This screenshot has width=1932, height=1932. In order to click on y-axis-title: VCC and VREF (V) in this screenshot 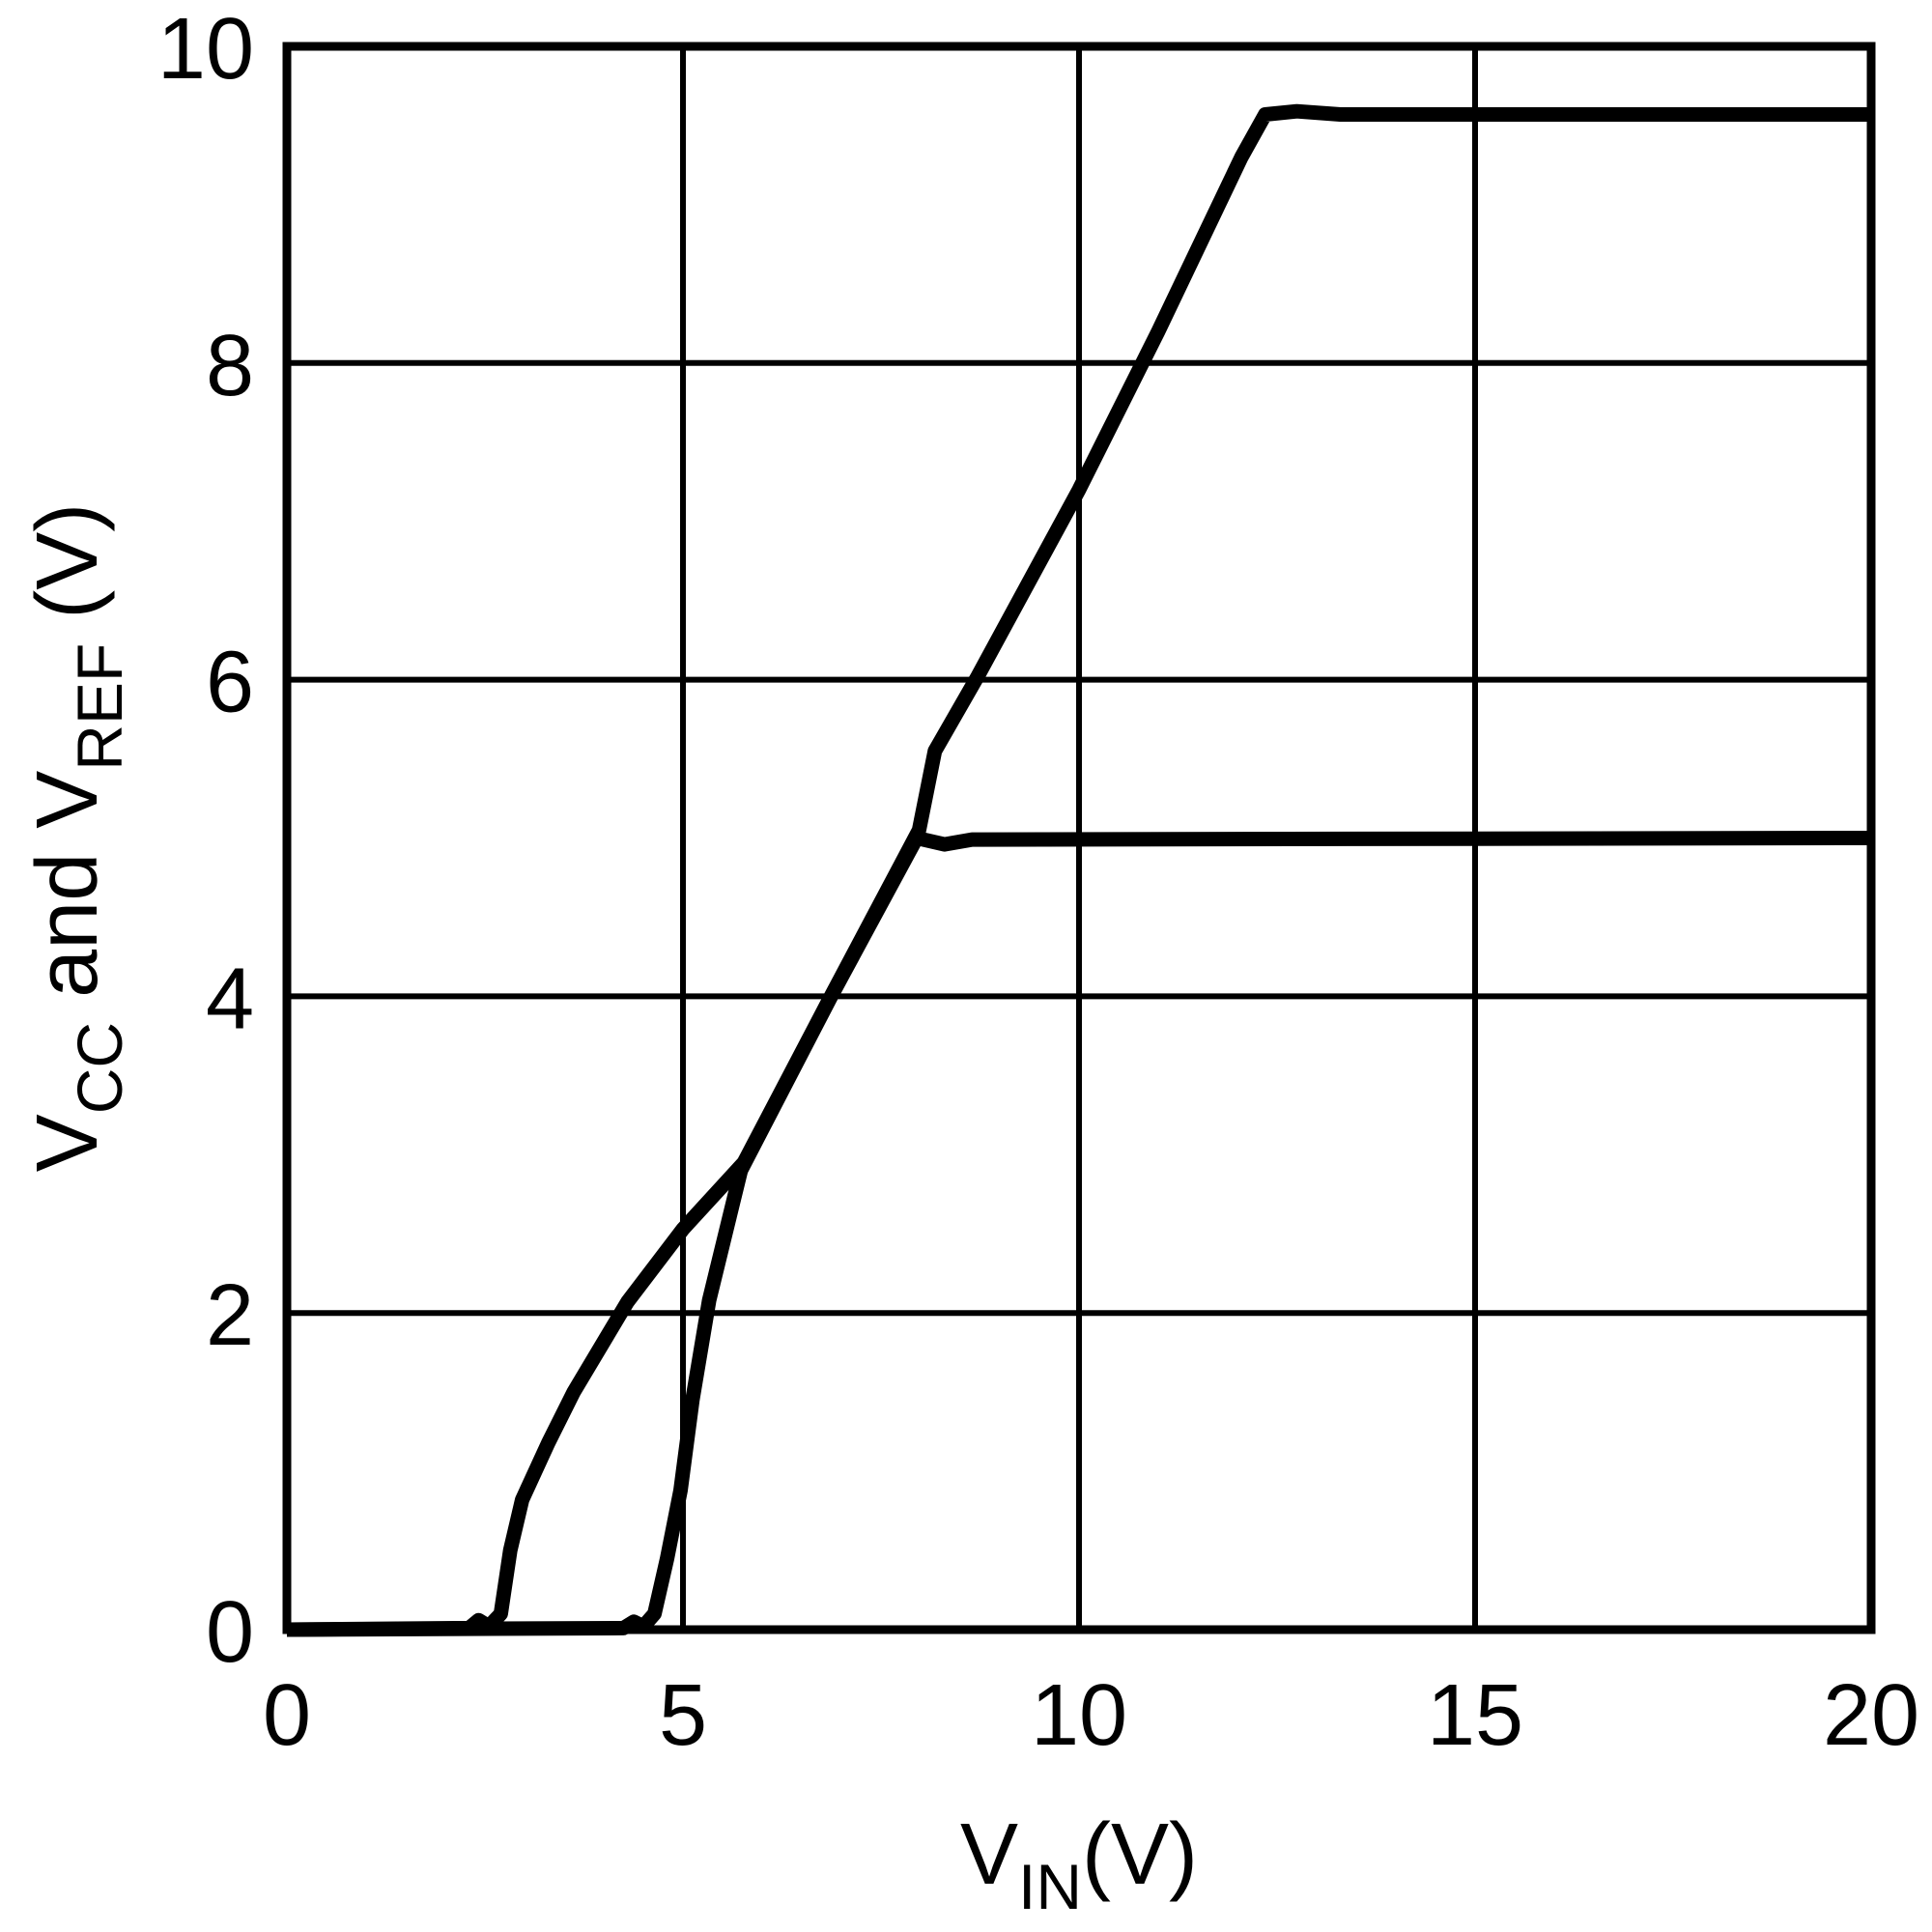, I will do `click(77, 838)`.